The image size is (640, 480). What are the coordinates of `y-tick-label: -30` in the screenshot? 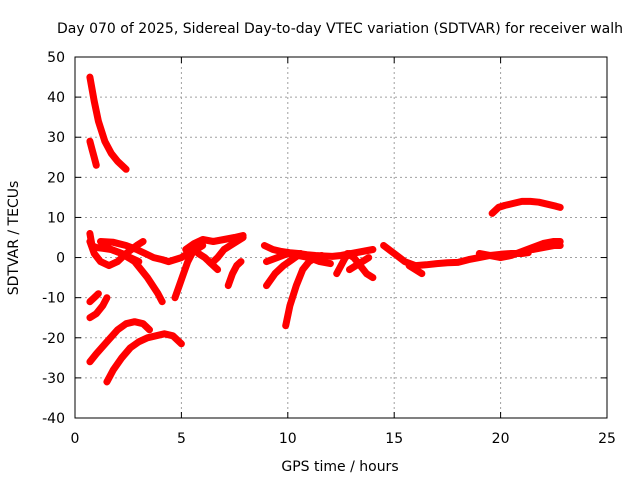 It's located at (53, 379).